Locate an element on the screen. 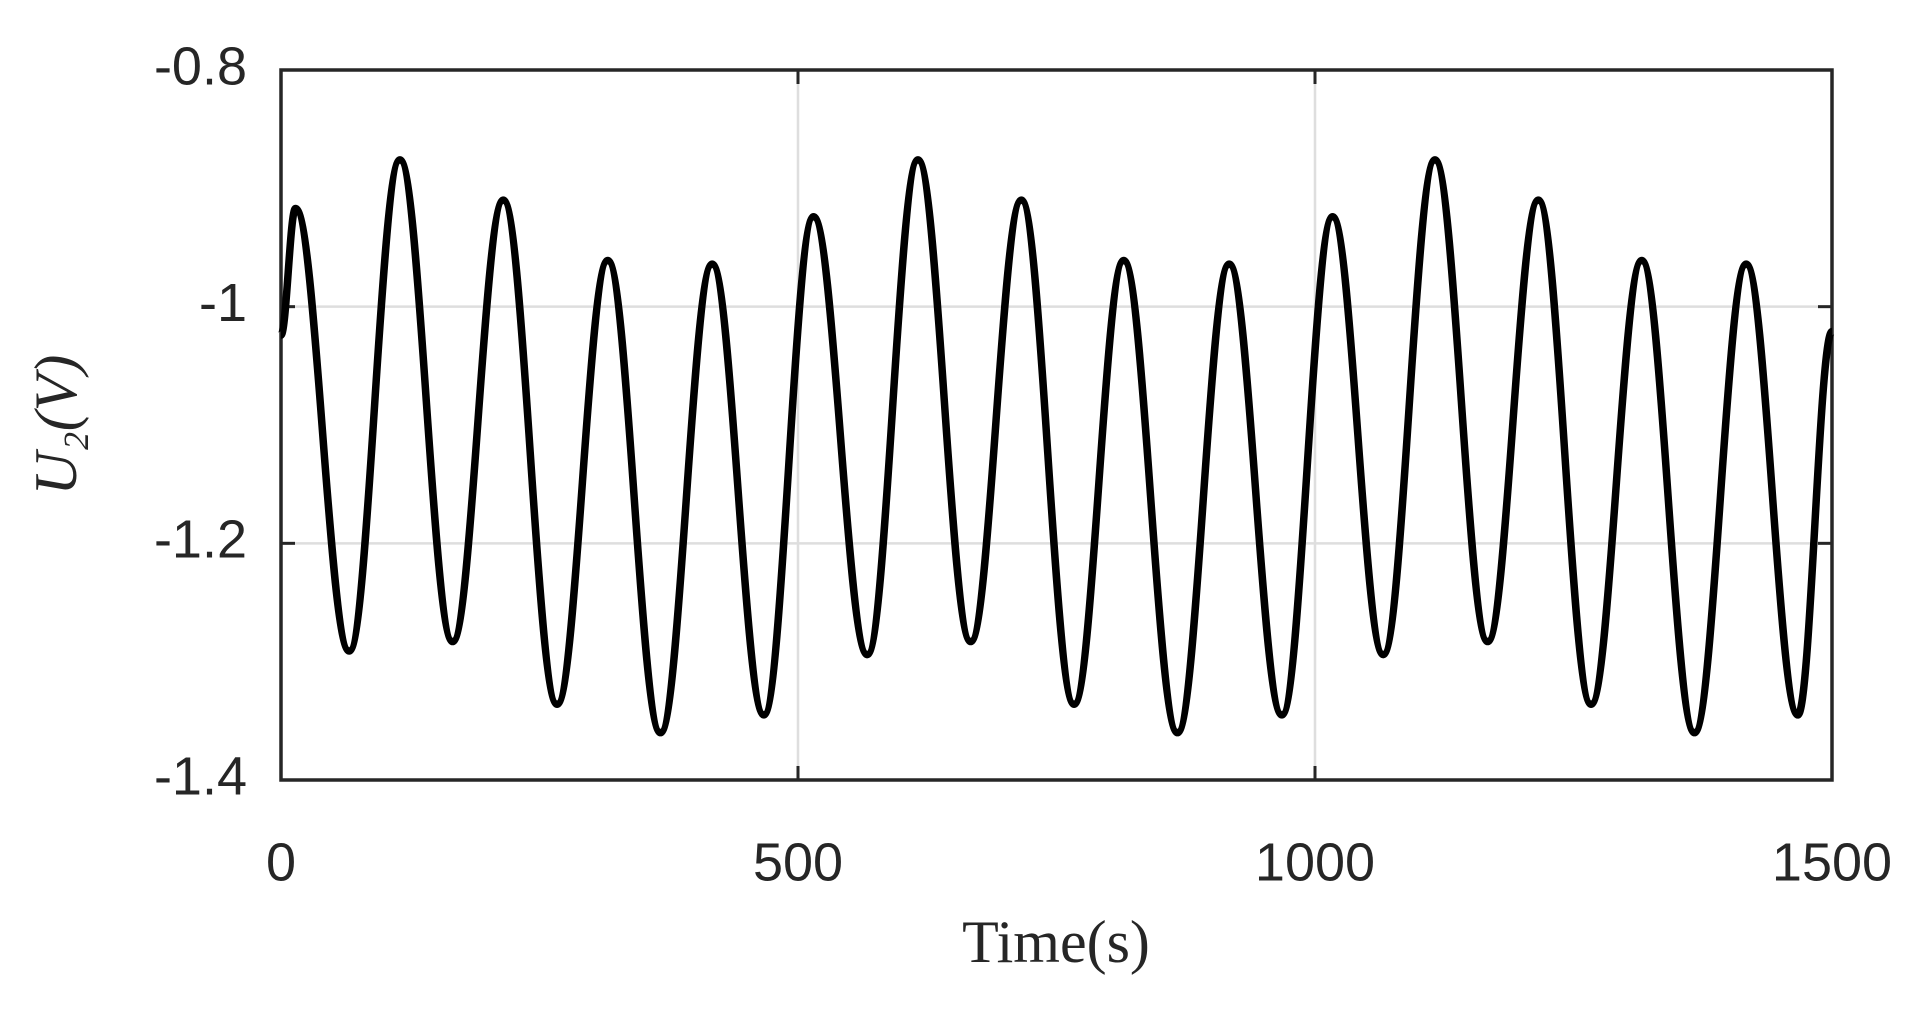  x-tick-label: 0 is located at coordinates (281, 862).